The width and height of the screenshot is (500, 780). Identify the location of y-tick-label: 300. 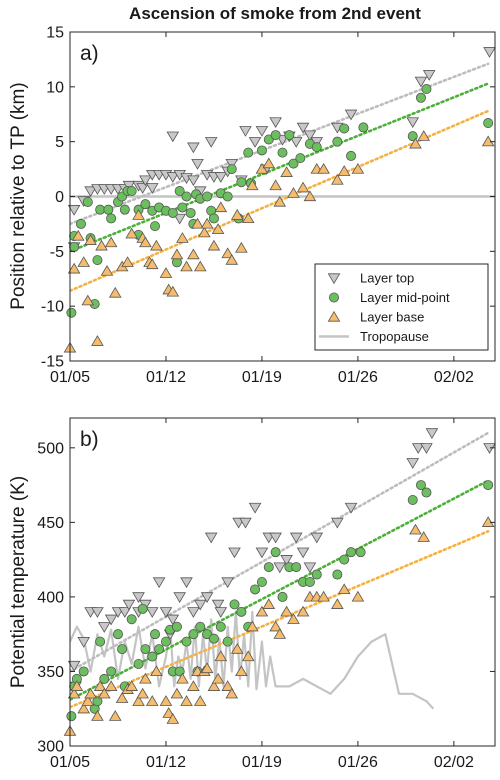
(50, 747).